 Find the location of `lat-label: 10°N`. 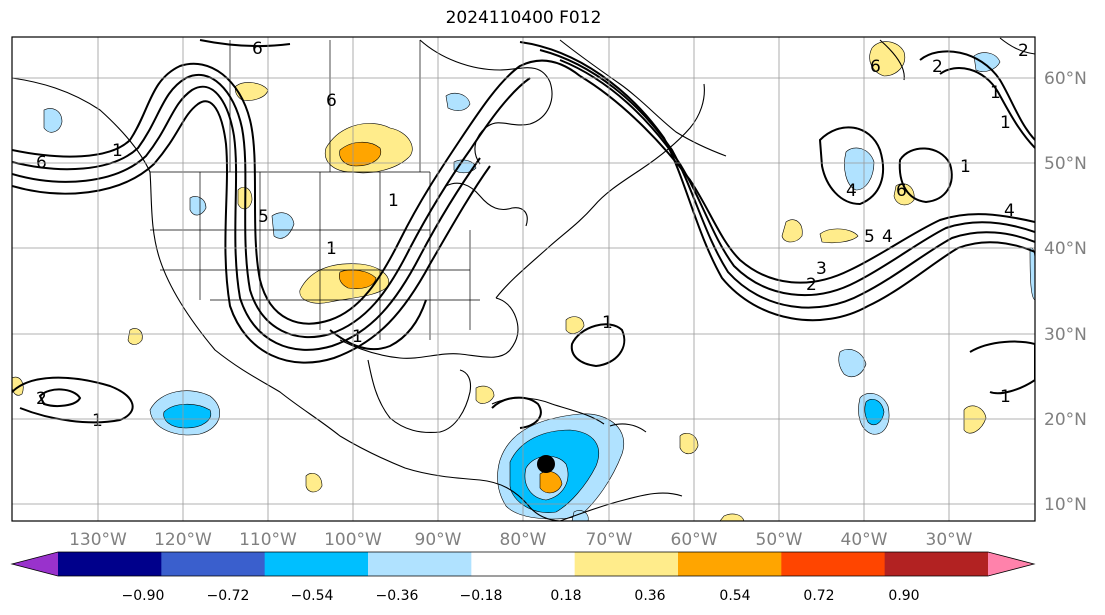

lat-label: 10°N is located at coordinates (1065, 505).